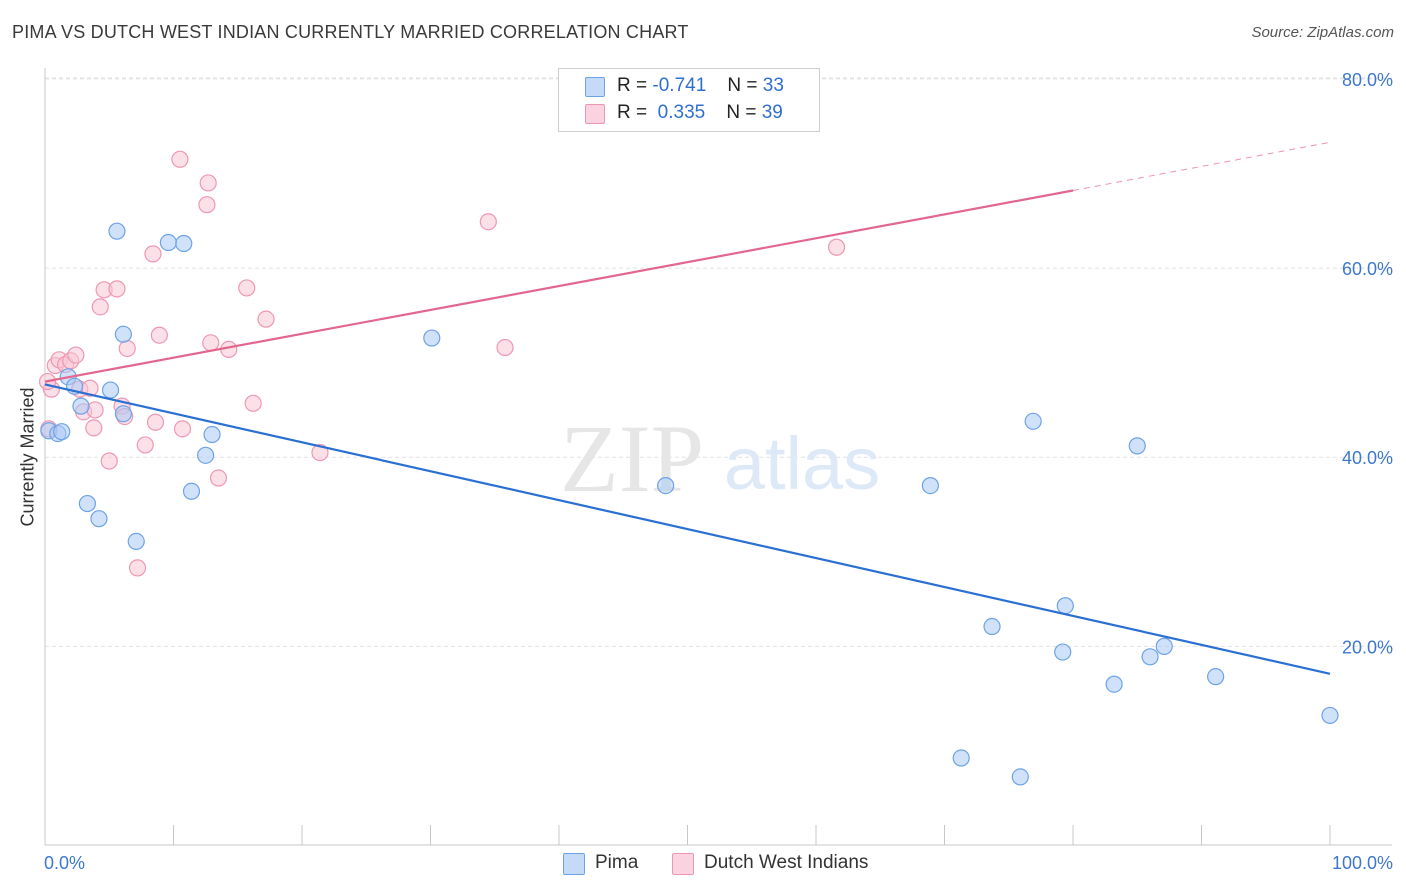  What do you see at coordinates (1362, 863) in the screenshot?
I see `x-tick-label: 100.0%` at bounding box center [1362, 863].